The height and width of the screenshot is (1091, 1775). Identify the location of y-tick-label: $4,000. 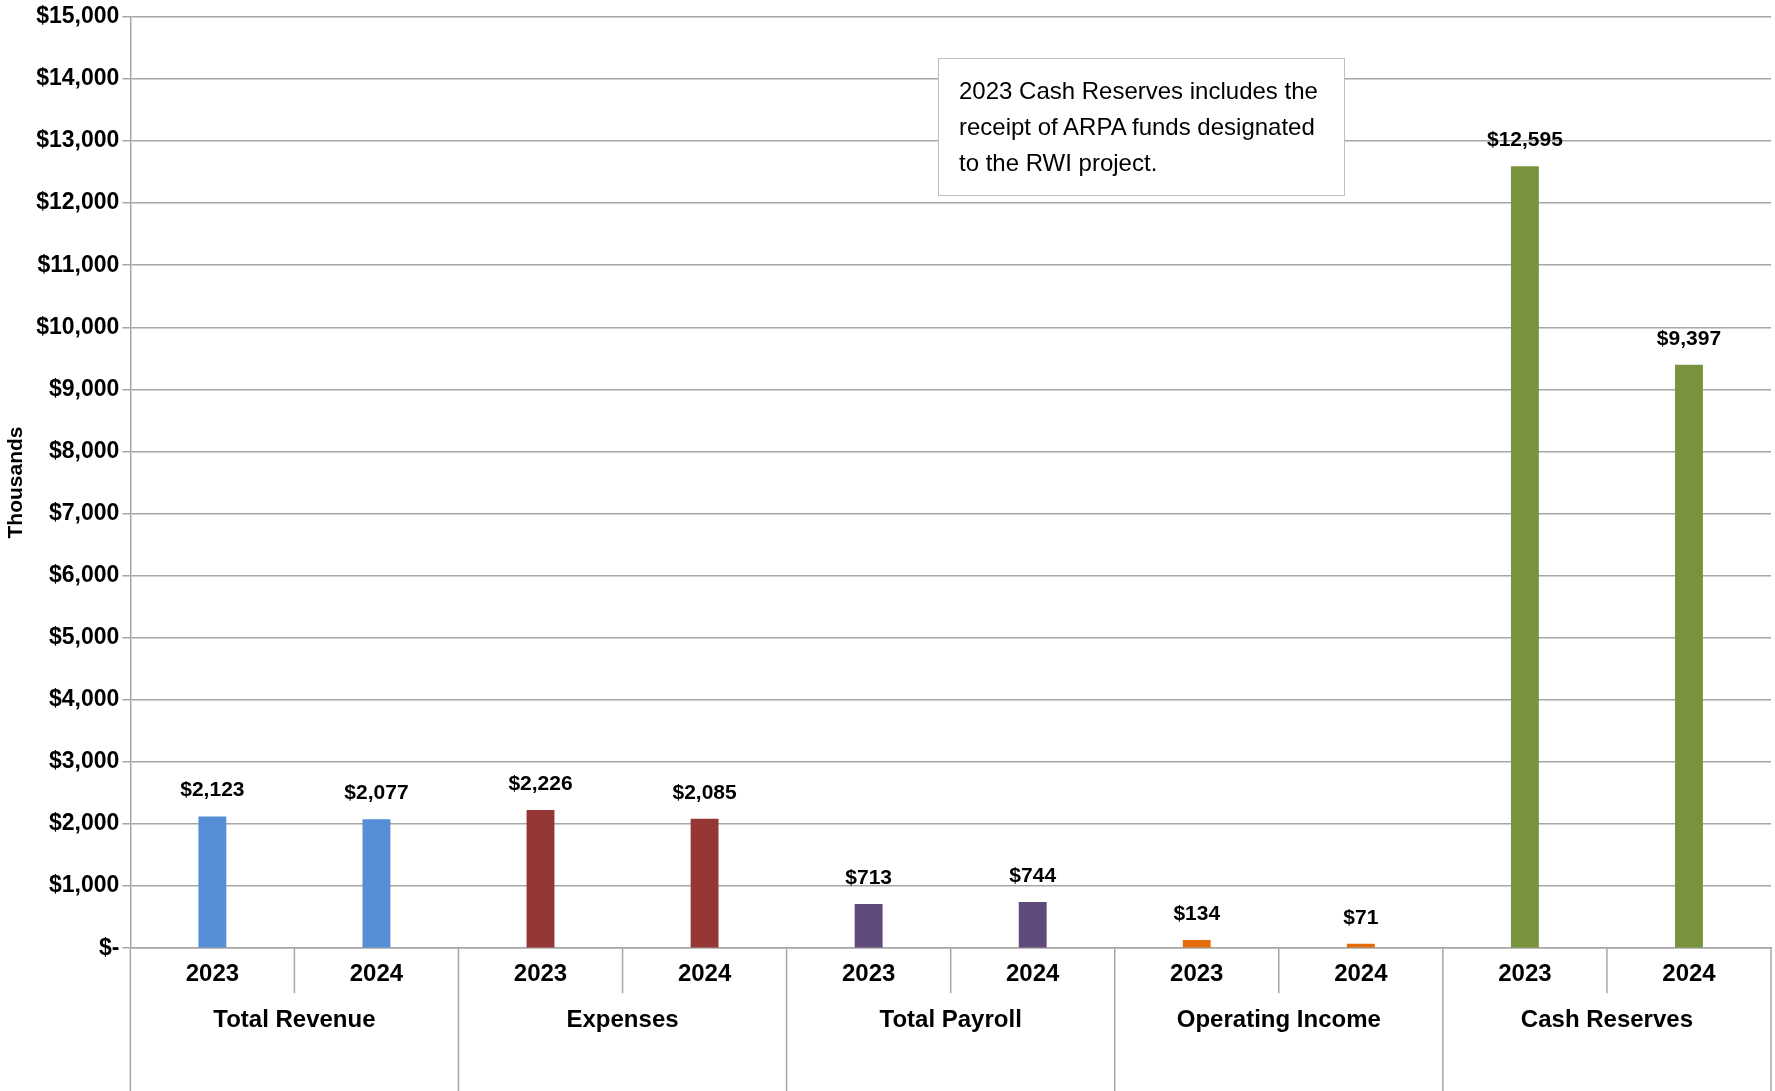
(84, 698).